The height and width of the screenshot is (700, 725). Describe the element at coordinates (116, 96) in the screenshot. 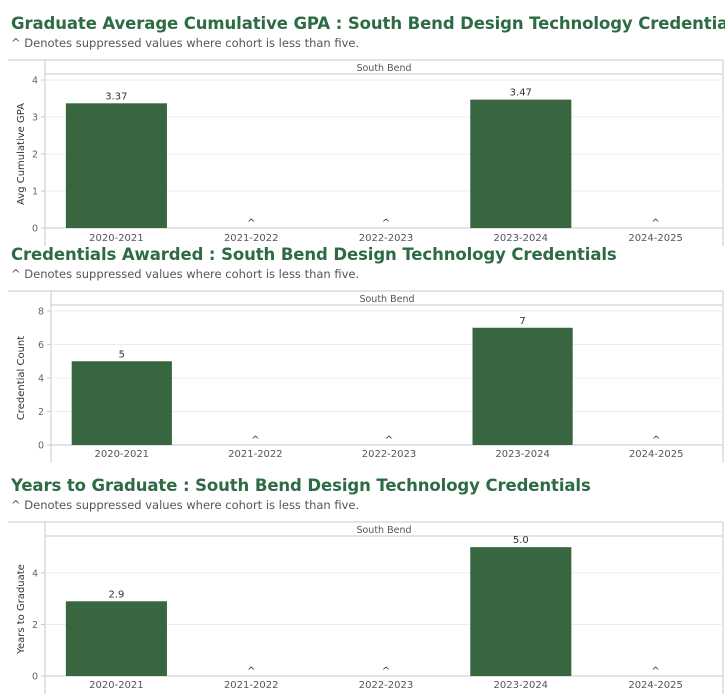

I see `data-label: 3.37` at that location.